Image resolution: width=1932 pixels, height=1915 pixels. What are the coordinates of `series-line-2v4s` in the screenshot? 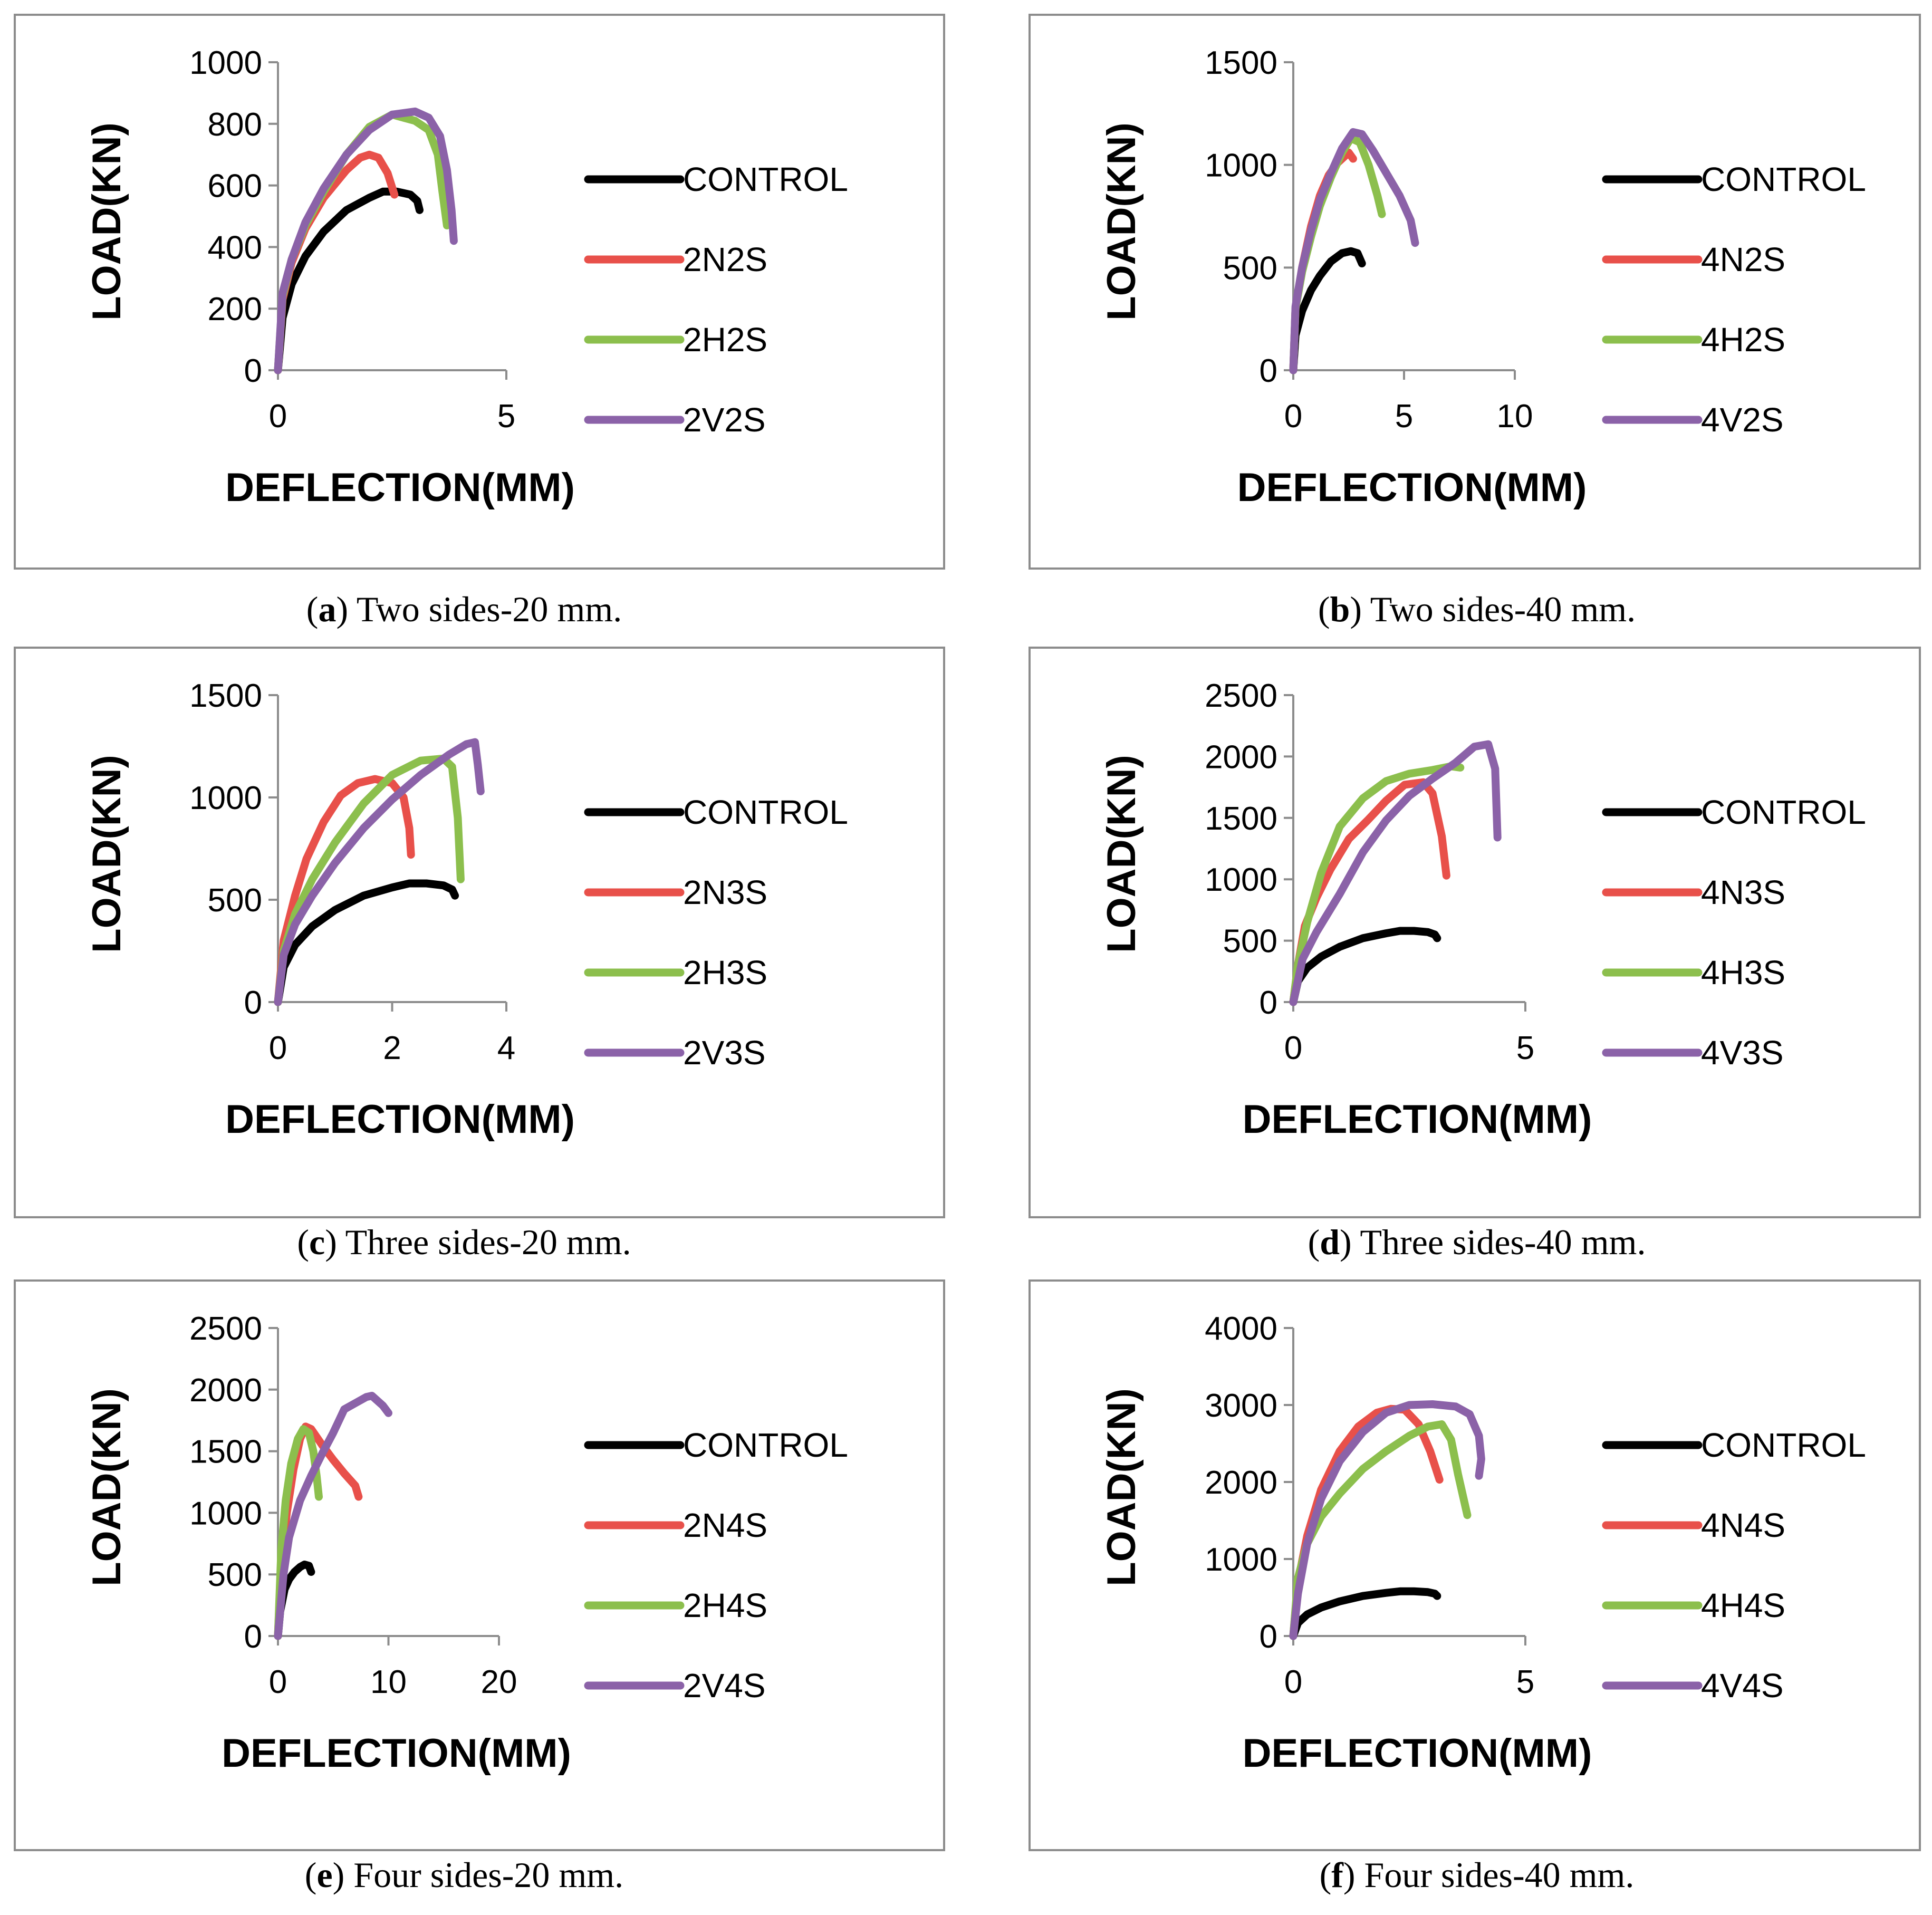 It's located at (333, 1516).